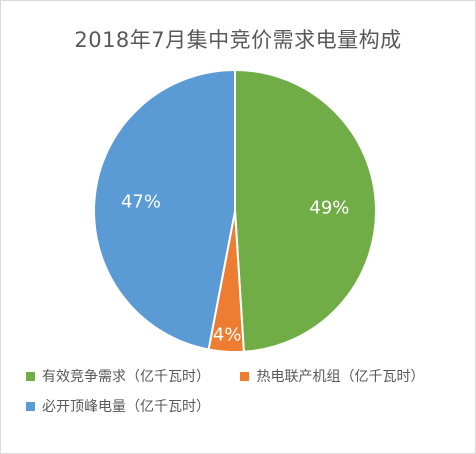 This screenshot has width=476, height=454. I want to click on legend-item-effective-demand: 有效竞争需求（亿千瓦时）, so click(118, 376).